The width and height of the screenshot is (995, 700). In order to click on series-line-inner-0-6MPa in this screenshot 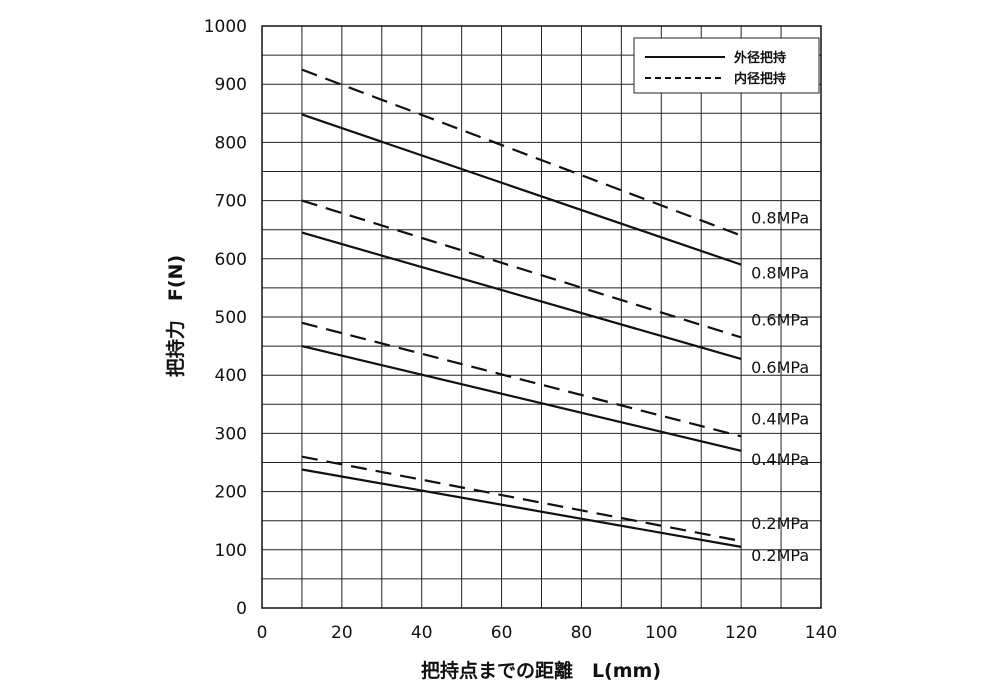, I will do `click(521, 269)`.